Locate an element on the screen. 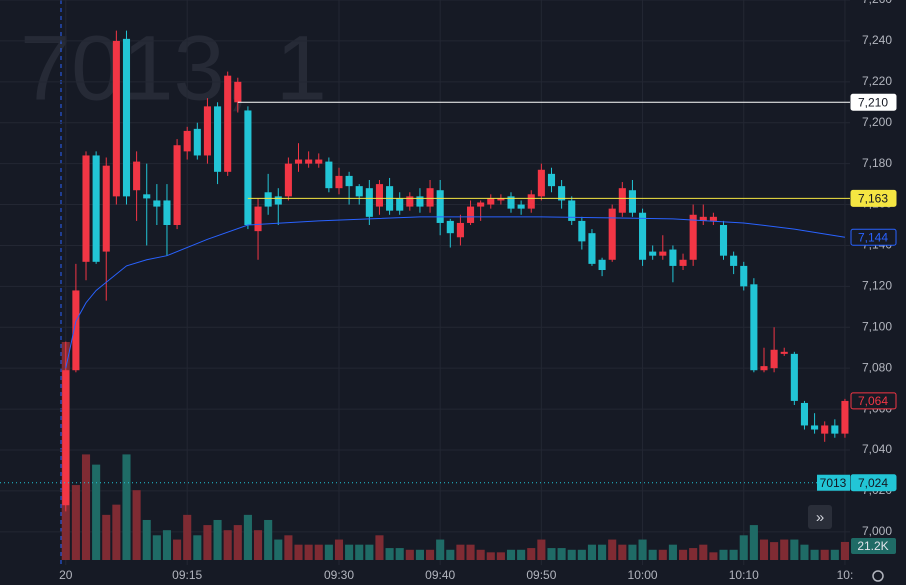 The width and height of the screenshot is (906, 585). y-tick-label: 7,260 is located at coordinates (877, 3).